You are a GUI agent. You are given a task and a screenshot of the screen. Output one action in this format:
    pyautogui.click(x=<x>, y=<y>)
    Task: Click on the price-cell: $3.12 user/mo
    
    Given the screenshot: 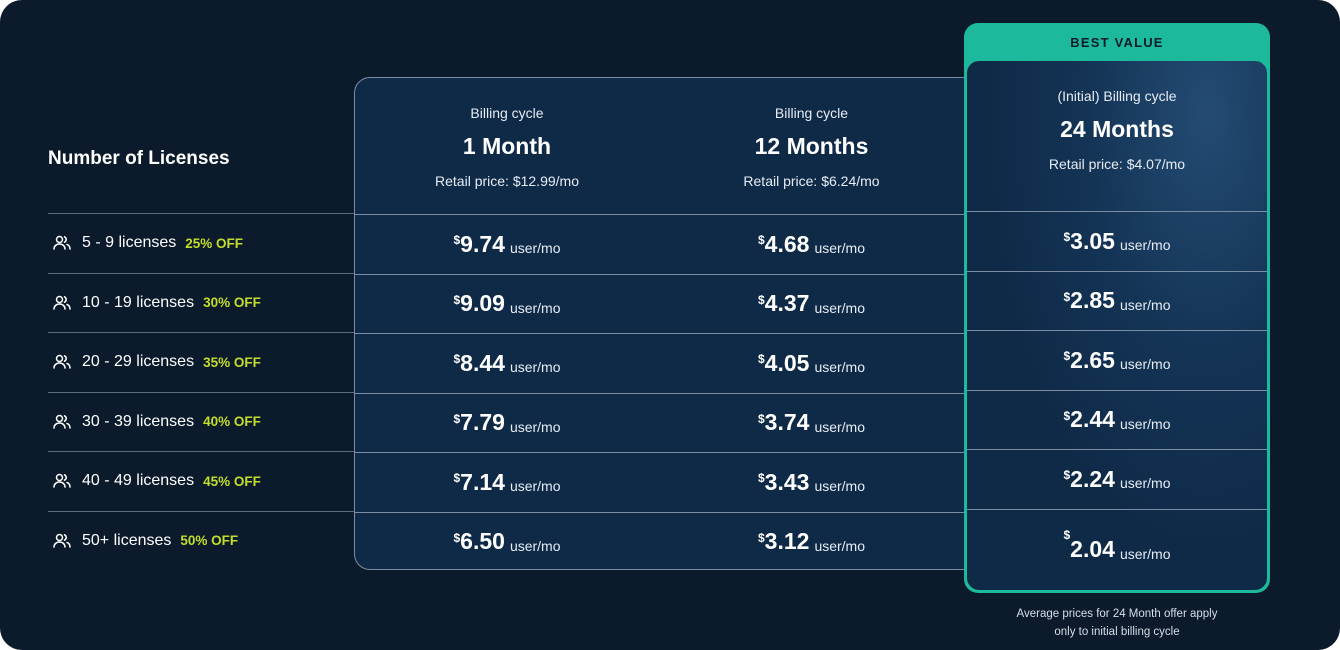 What is the action you would take?
    pyautogui.click(x=811, y=541)
    